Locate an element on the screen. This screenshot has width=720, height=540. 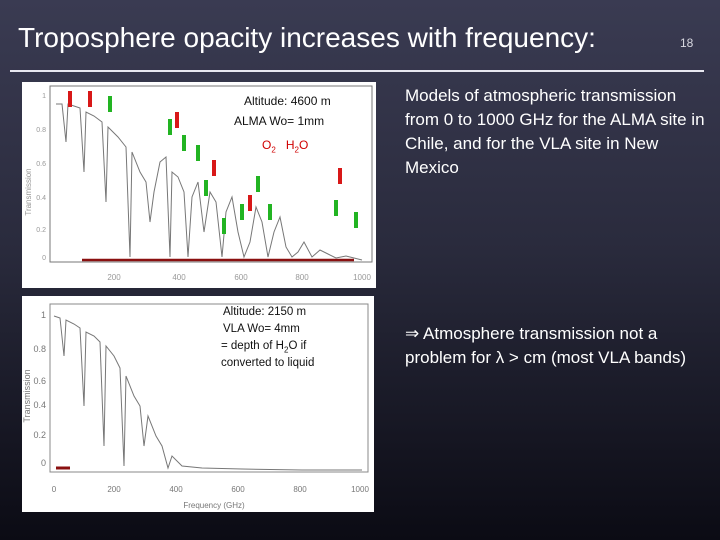
vla-ytick: 0.4 is located at coordinates (39, 405).